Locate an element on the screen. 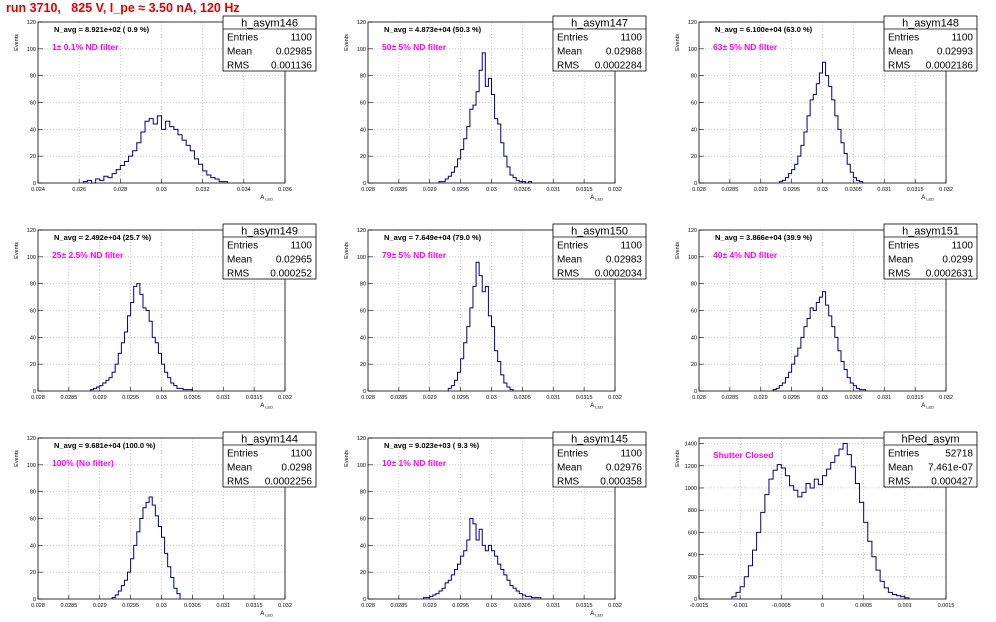 This screenshot has width=996, height=622. y-tick-label: 20 is located at coordinates (33, 573).